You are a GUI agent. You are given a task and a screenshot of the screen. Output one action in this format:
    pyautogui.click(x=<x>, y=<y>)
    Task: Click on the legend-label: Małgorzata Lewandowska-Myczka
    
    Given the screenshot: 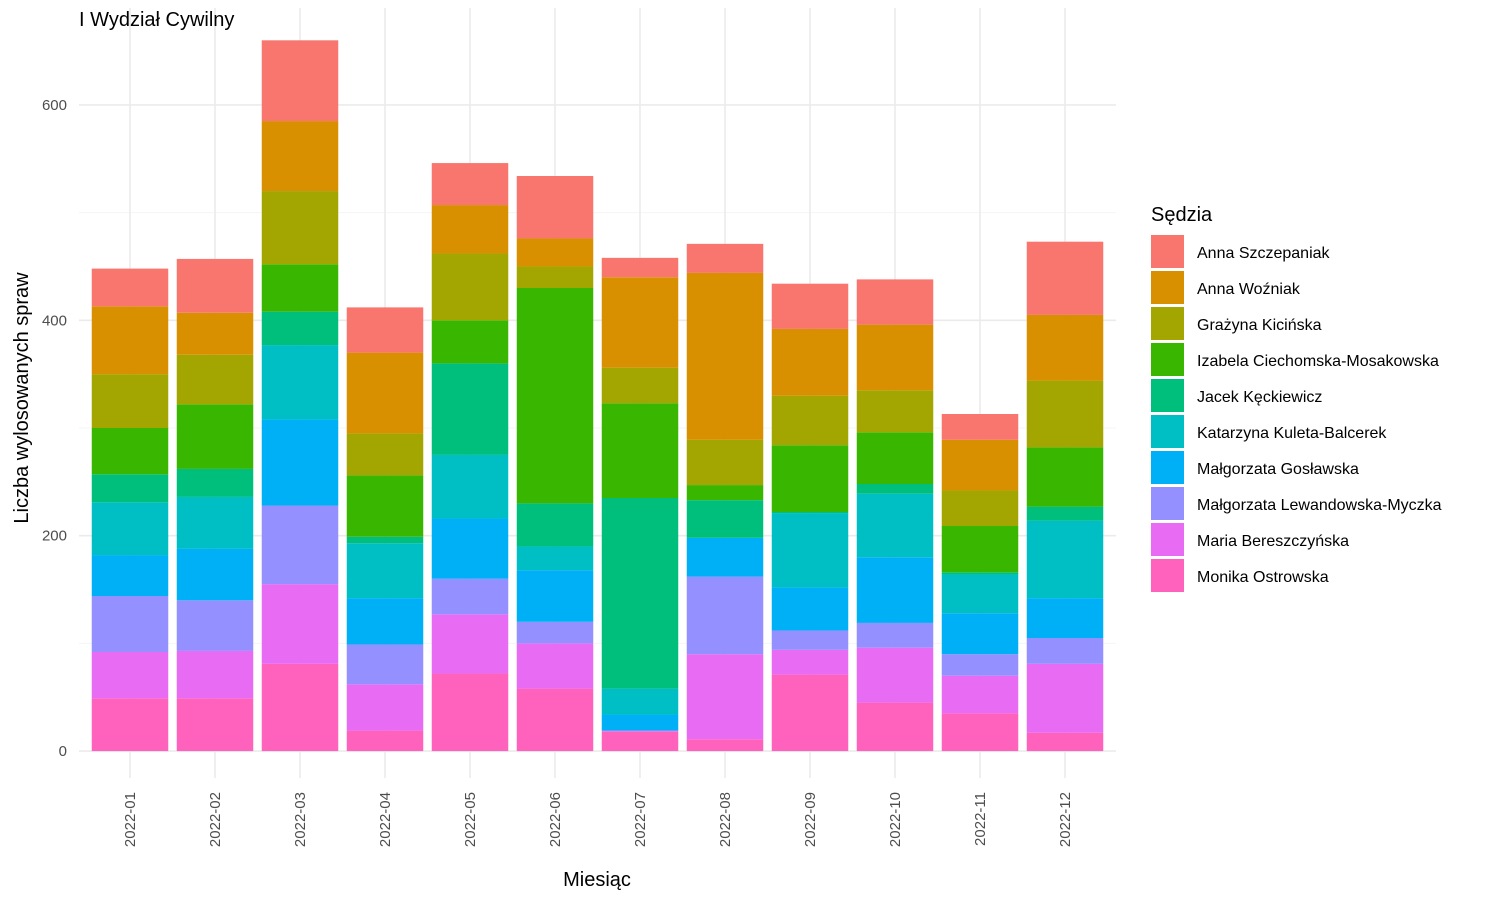 What is the action you would take?
    pyautogui.click(x=1319, y=505)
    